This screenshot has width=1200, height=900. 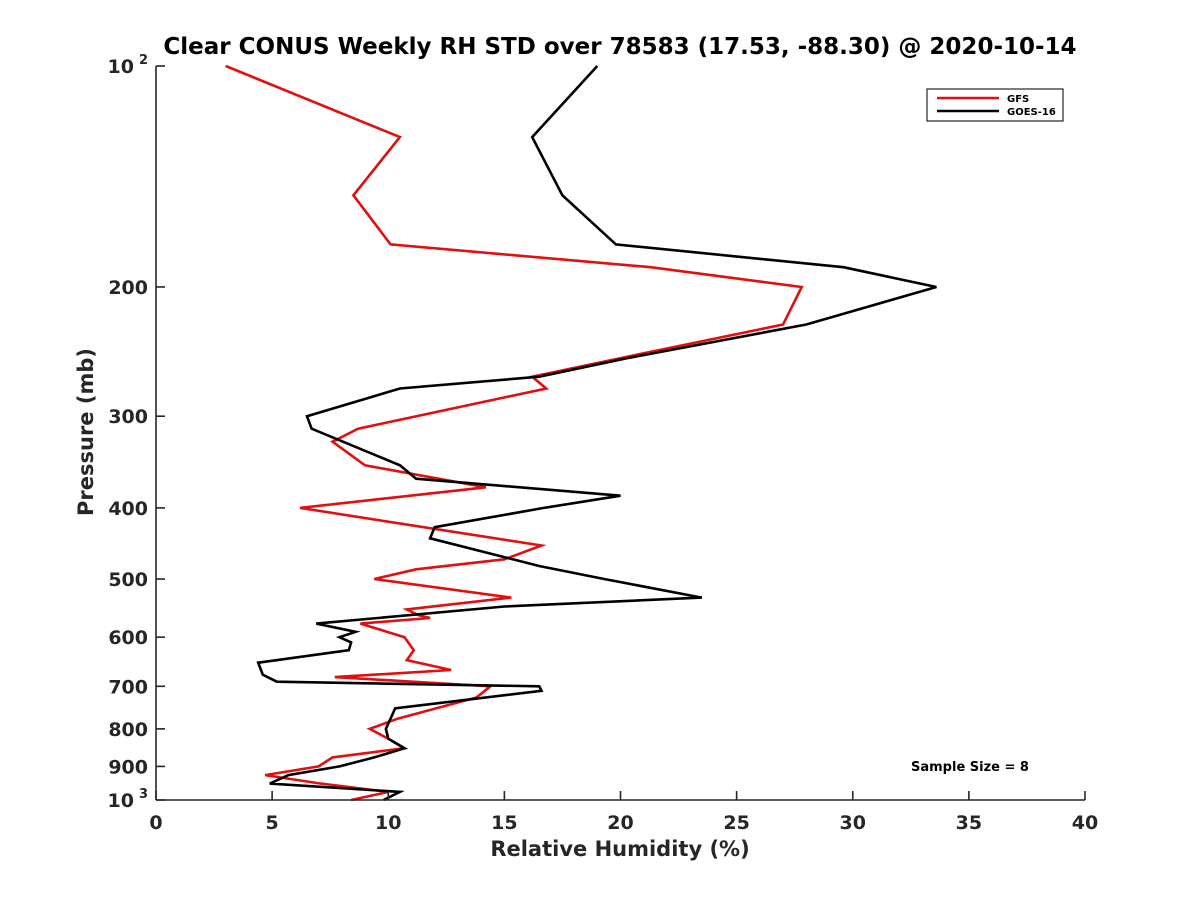 What do you see at coordinates (128, 417) in the screenshot?
I see `y-tick-label: 300` at bounding box center [128, 417].